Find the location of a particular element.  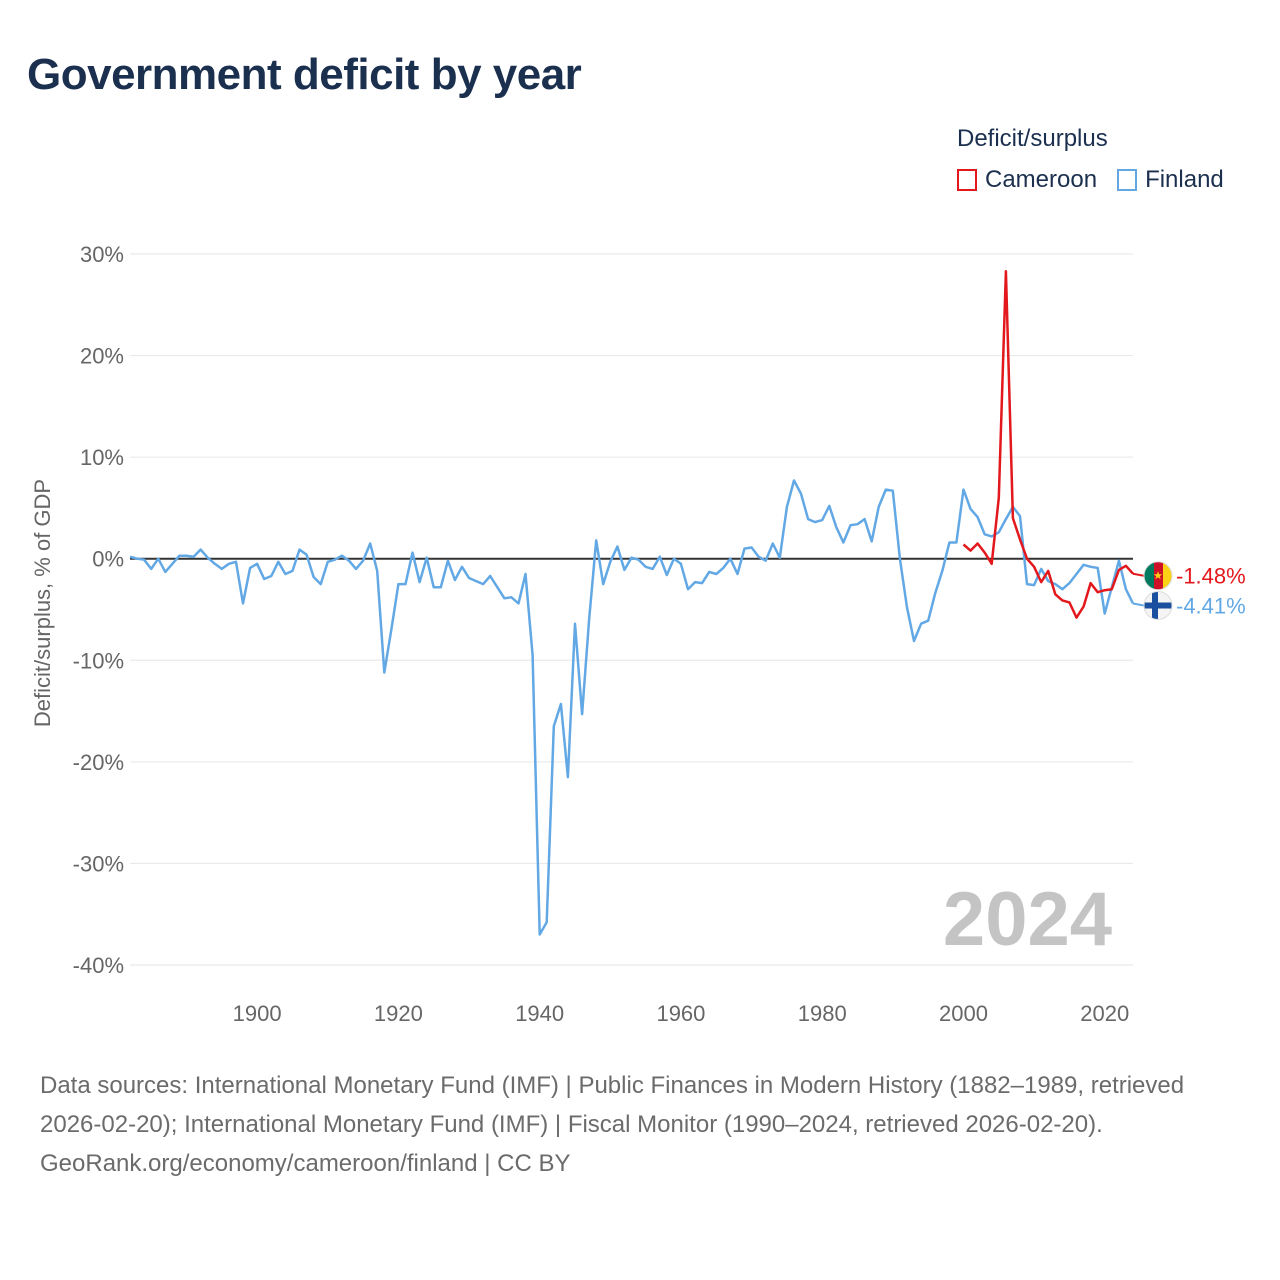

end-markers: -1.48% -4.41% is located at coordinates (1189, 591).